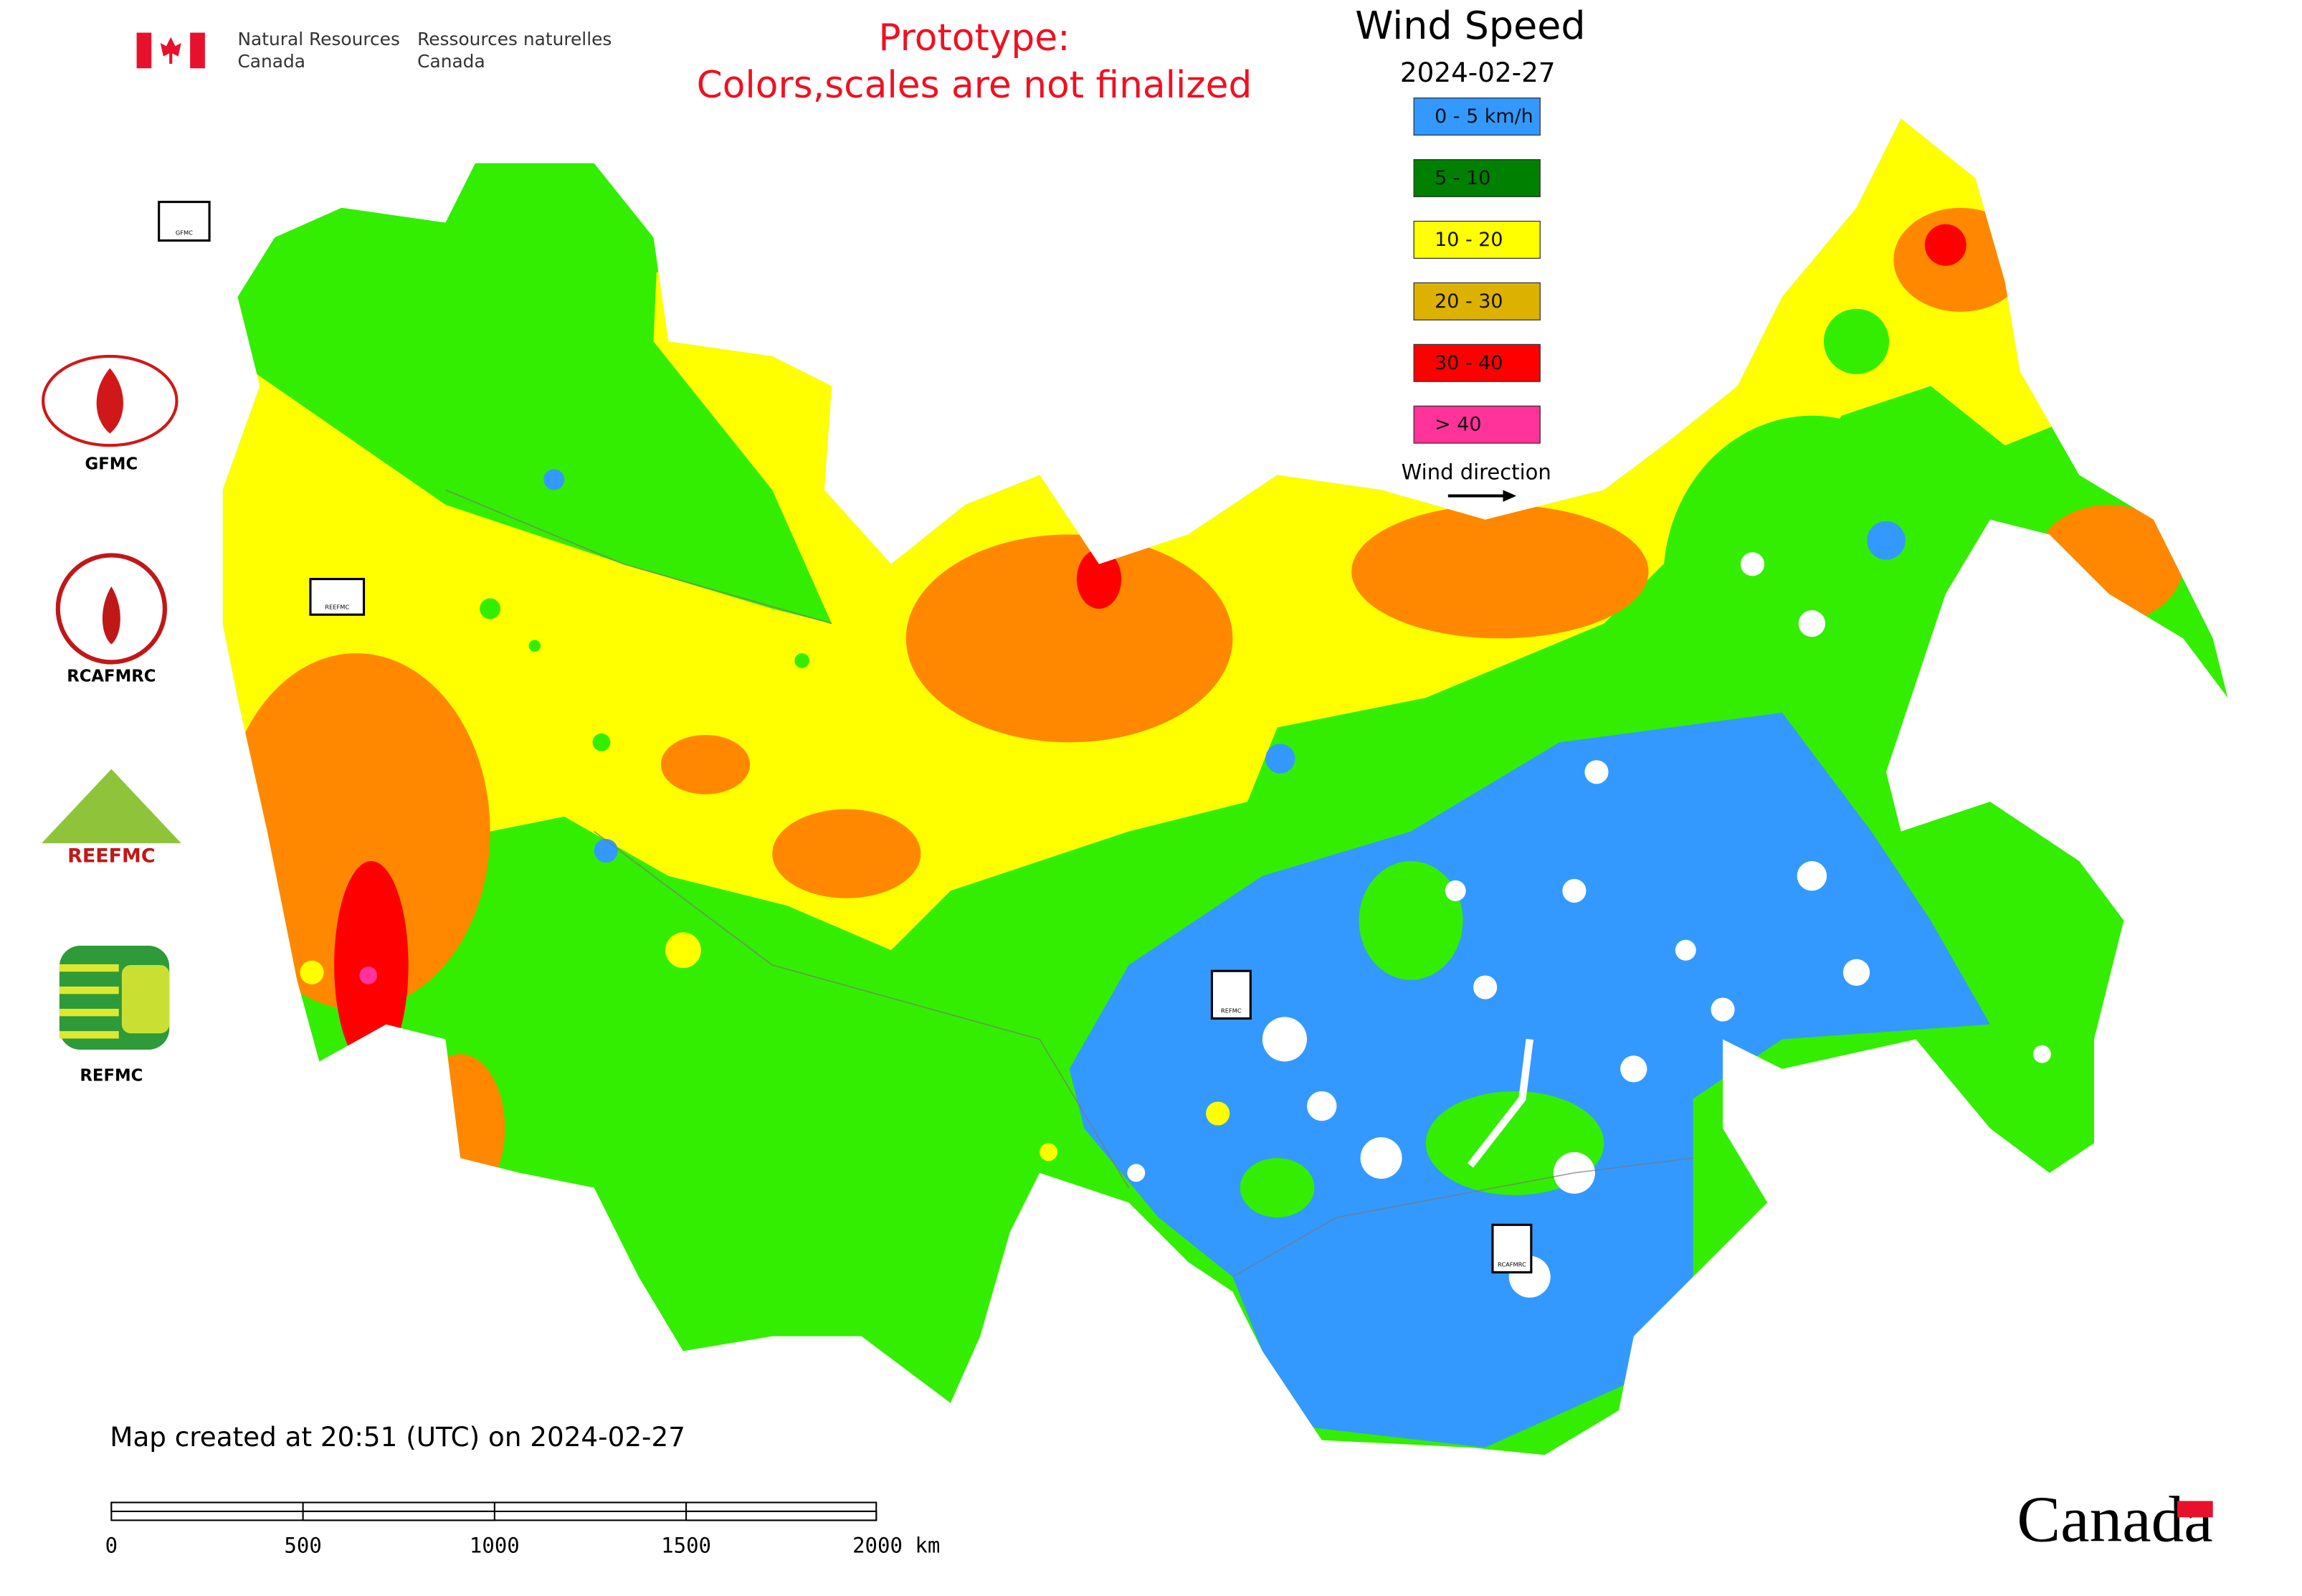 The height and width of the screenshot is (1596, 2302). What do you see at coordinates (112, 1546) in the screenshot?
I see `scale-label: 0` at bounding box center [112, 1546].